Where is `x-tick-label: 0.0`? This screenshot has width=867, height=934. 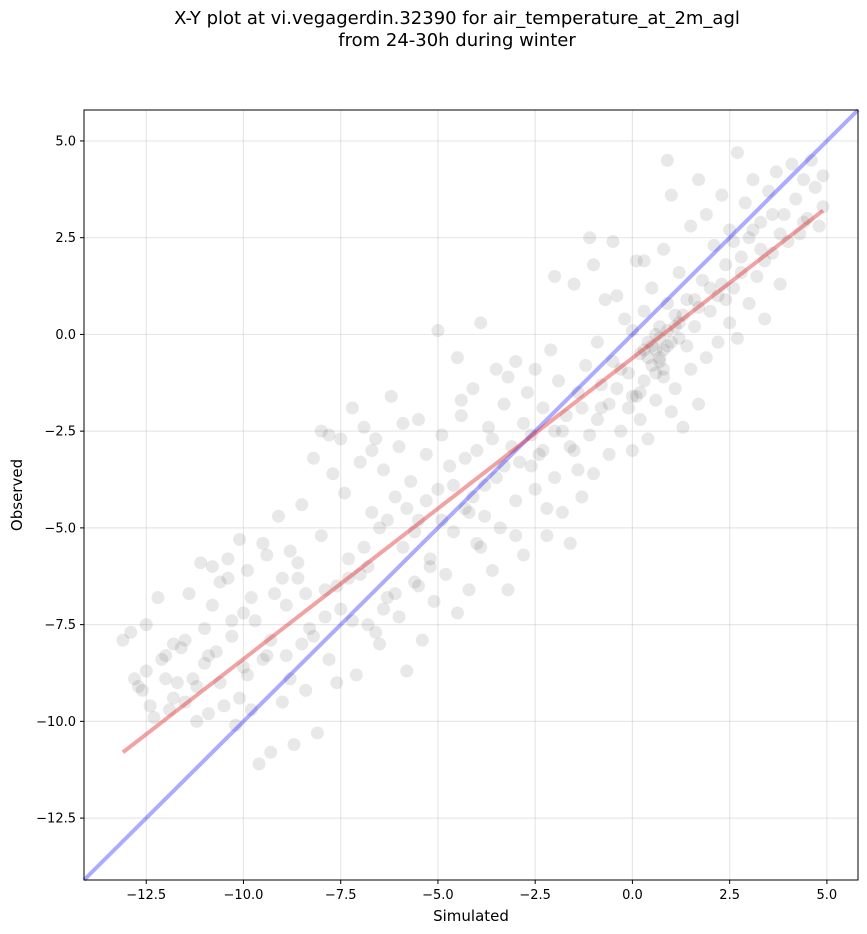
x-tick-label: 0.0 is located at coordinates (632, 895).